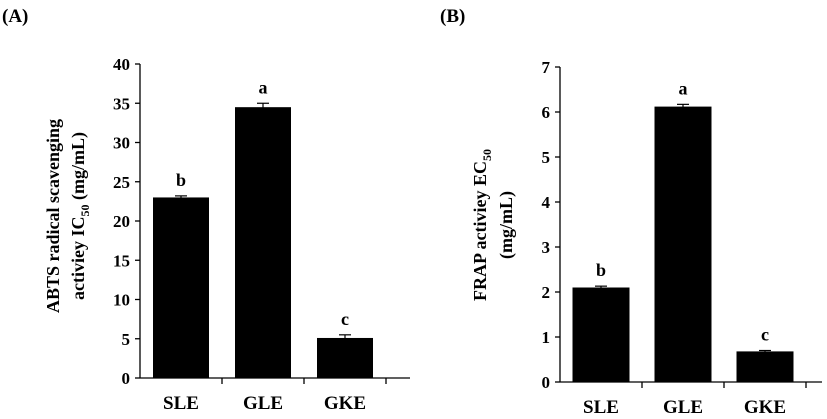 The width and height of the screenshot is (827, 419). Describe the element at coordinates (683, 88) in the screenshot. I see `panel-b-significance-letter: a` at that location.